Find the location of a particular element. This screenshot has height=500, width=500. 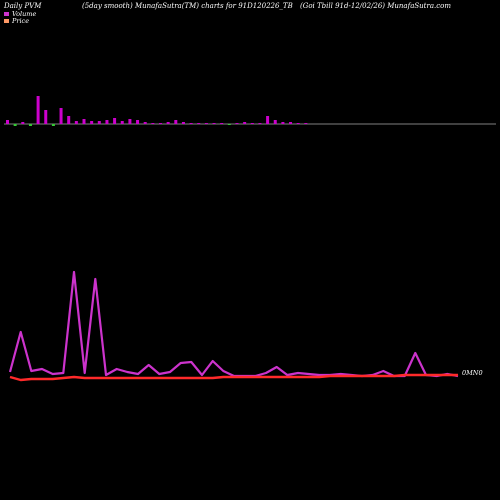

legend-label-price: Price is located at coordinates (21, 20).